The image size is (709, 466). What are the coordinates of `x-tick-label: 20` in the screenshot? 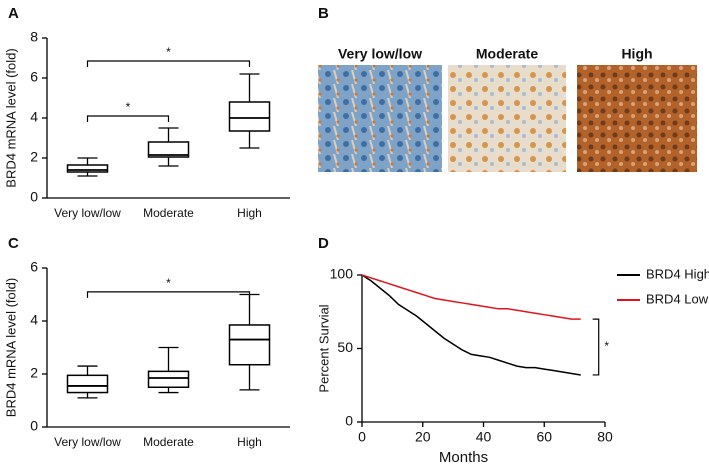 It's located at (423, 437).